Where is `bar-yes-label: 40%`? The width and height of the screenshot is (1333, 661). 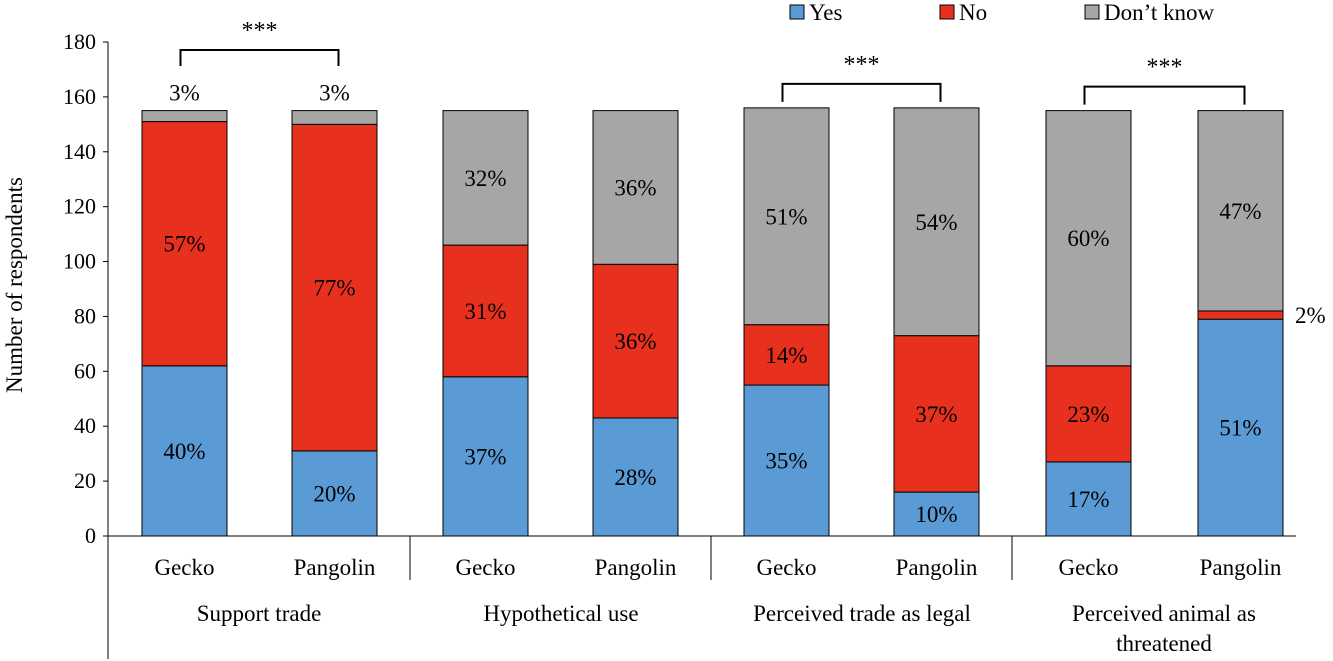
bar-yes-label: 40% is located at coordinates (184, 451).